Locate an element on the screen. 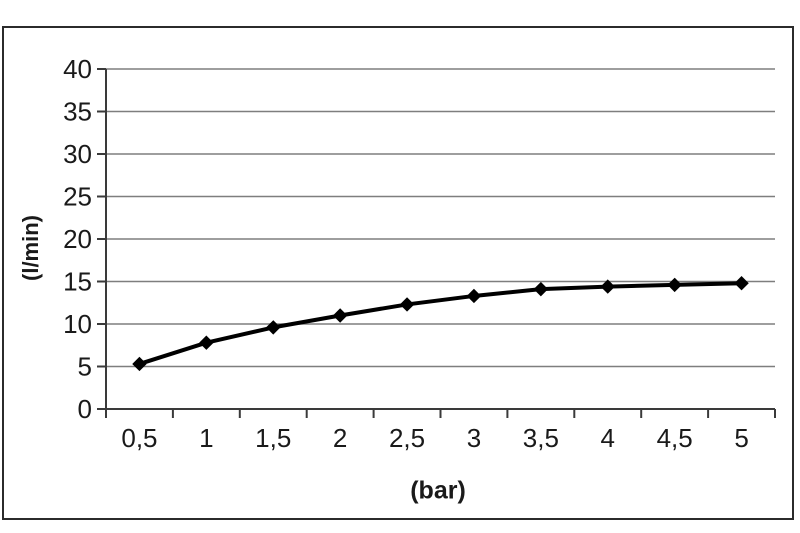 The width and height of the screenshot is (800, 533). y-axis-title: (l/min) is located at coordinates (30, 248).